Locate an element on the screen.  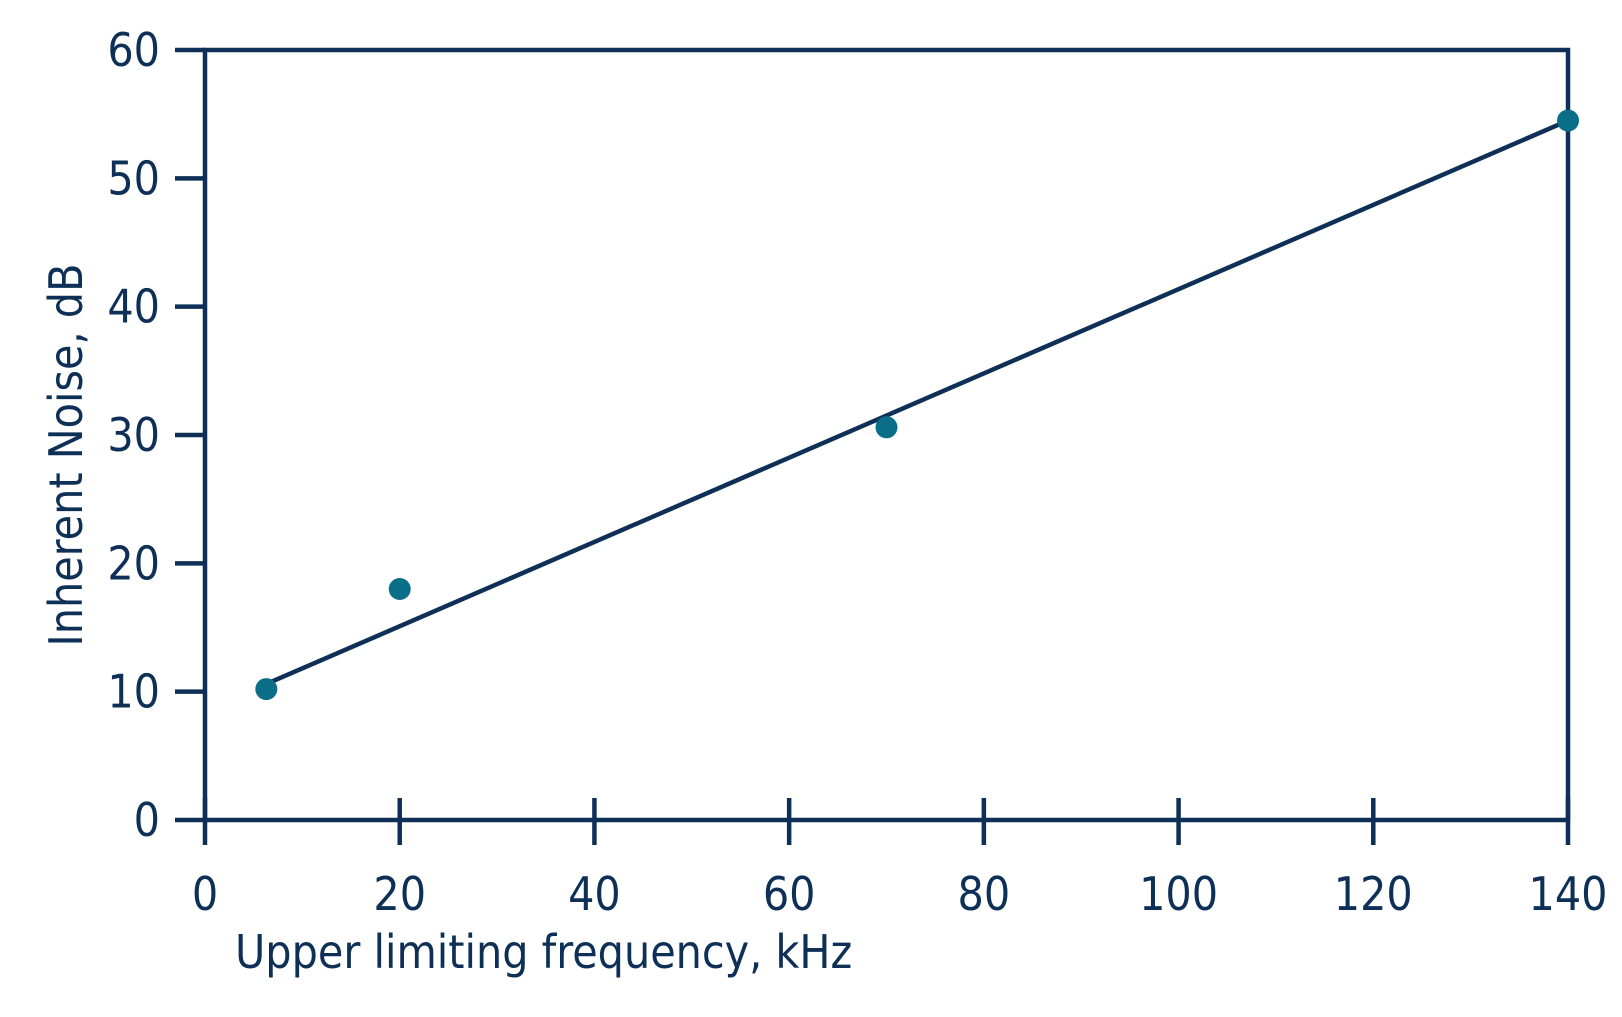
x-tick-label: 80 is located at coordinates (984, 894).